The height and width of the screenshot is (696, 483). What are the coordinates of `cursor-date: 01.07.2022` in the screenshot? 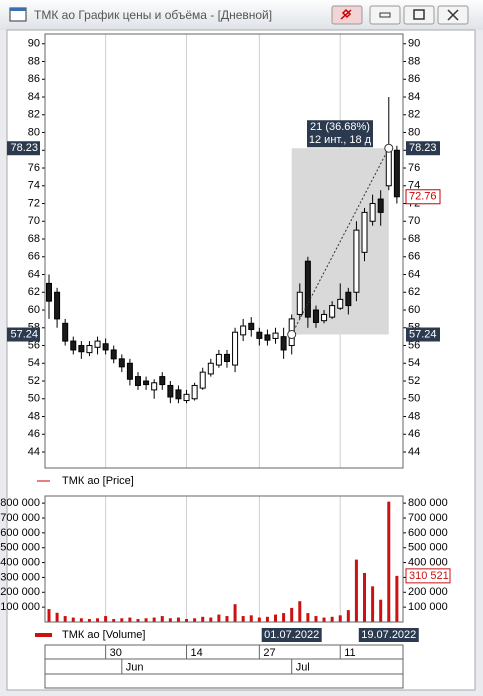 It's located at (291, 635).